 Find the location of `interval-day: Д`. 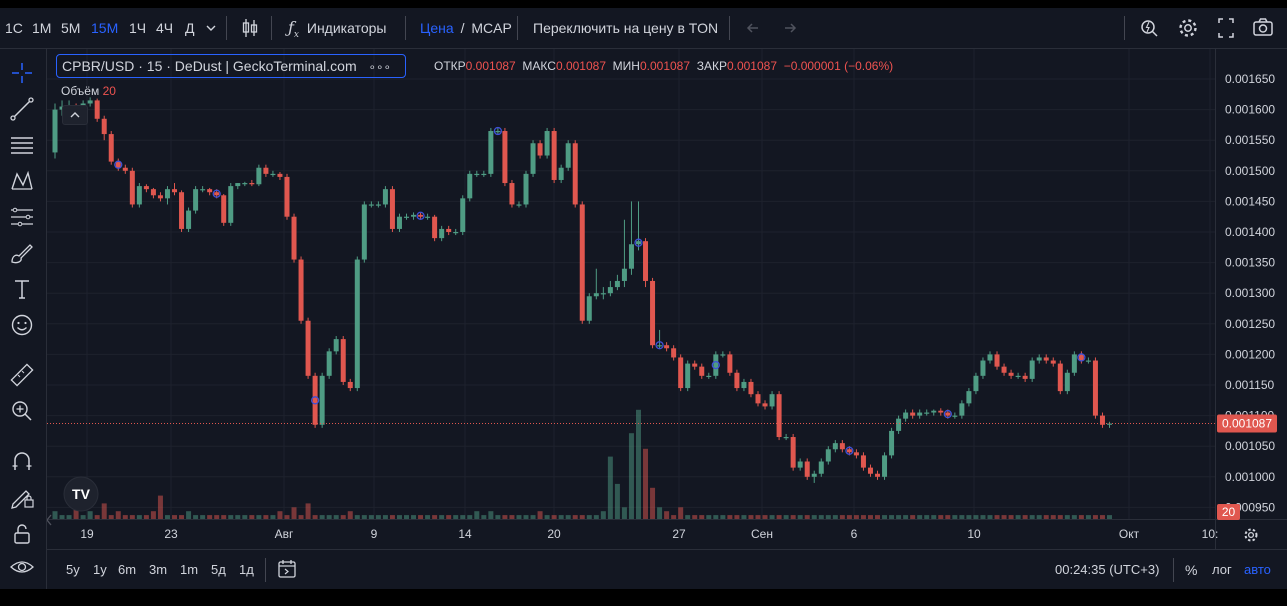

interval-day: Д is located at coordinates (190, 28).